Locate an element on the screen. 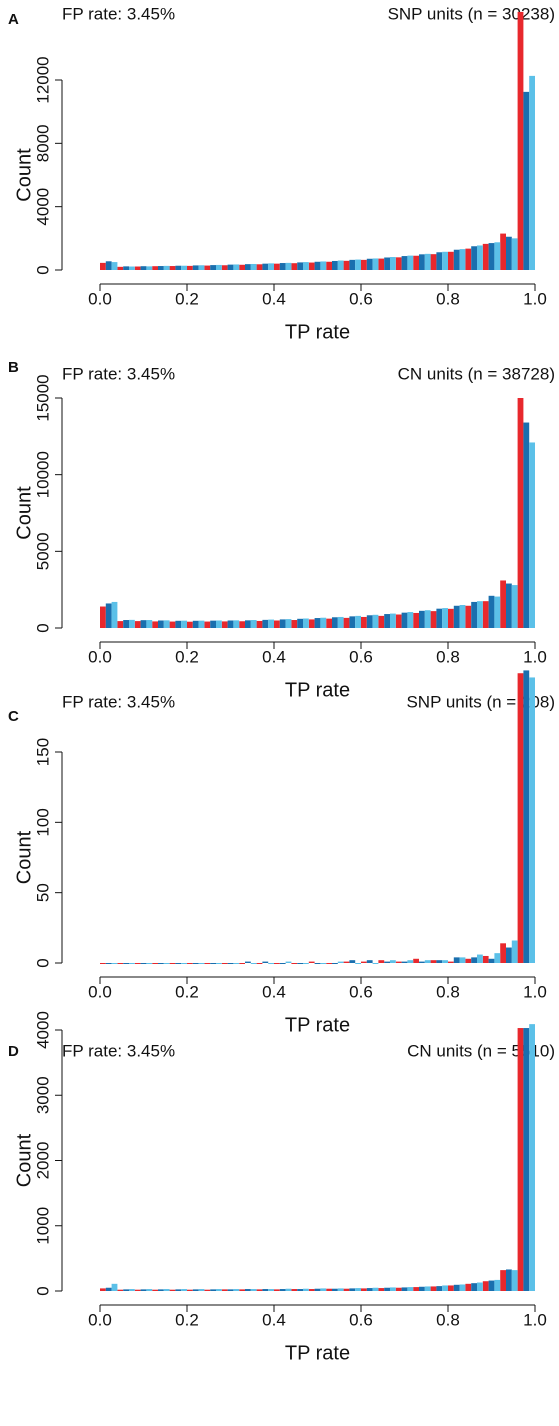 This screenshot has height=1426, width=559. x-tick-label: 0.8 is located at coordinates (448, 656).